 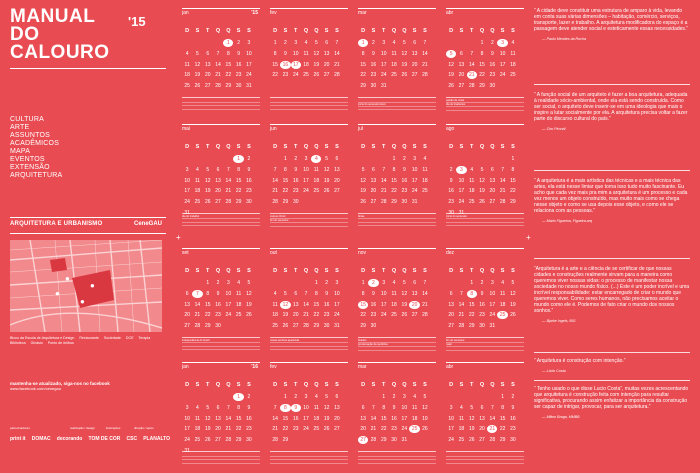 I want to click on day-cell: 14, so click(x=373, y=418).